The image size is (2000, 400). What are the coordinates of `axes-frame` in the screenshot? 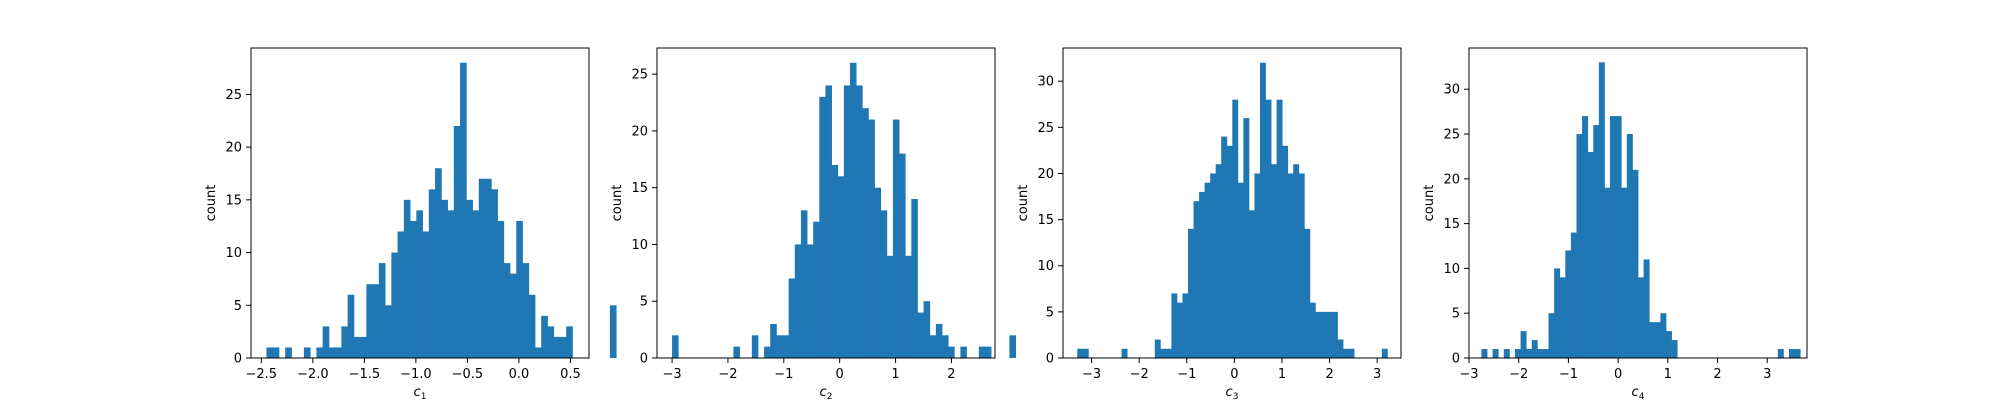 It's located at (1638, 203).